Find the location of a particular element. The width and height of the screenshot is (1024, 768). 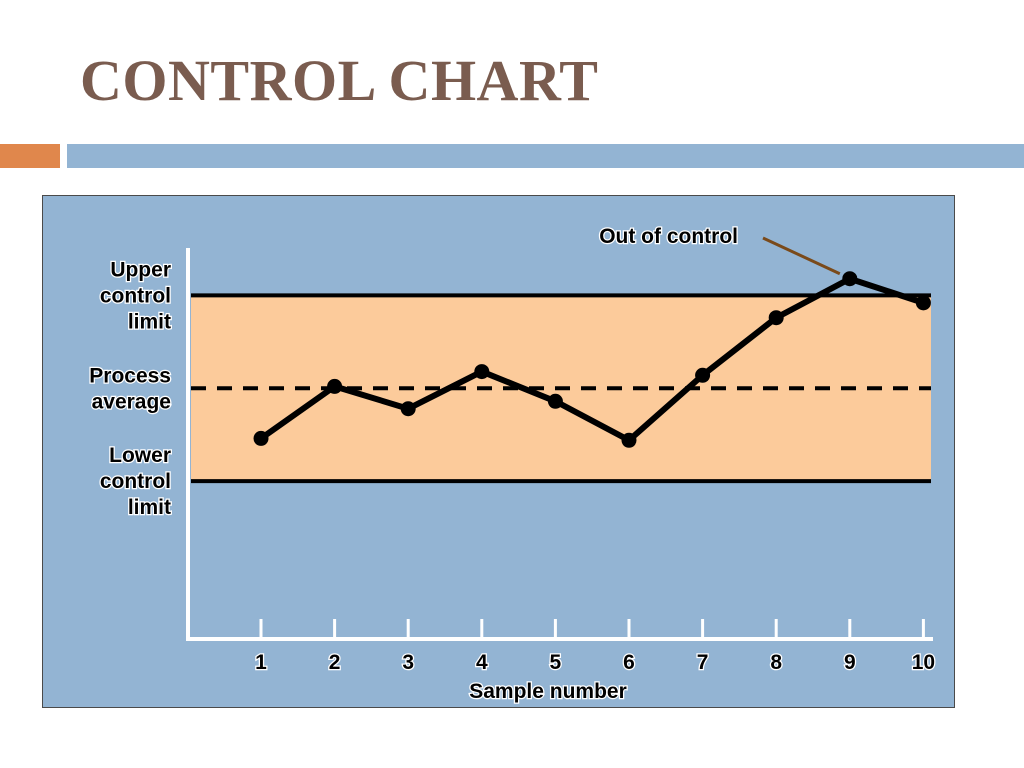

upper-control-limit-label: control is located at coordinates (135, 295).